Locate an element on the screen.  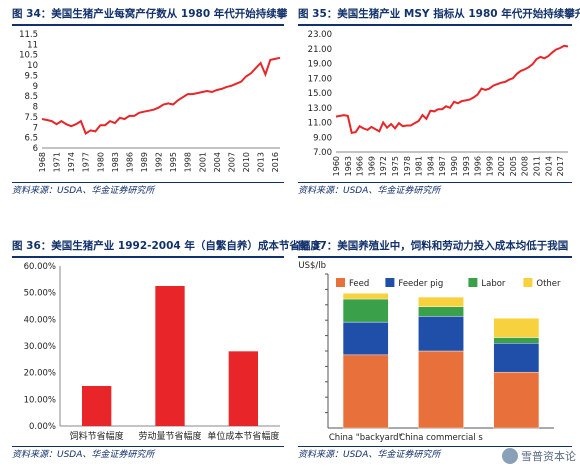
x-tick-label: 1969 is located at coordinates (371, 166).